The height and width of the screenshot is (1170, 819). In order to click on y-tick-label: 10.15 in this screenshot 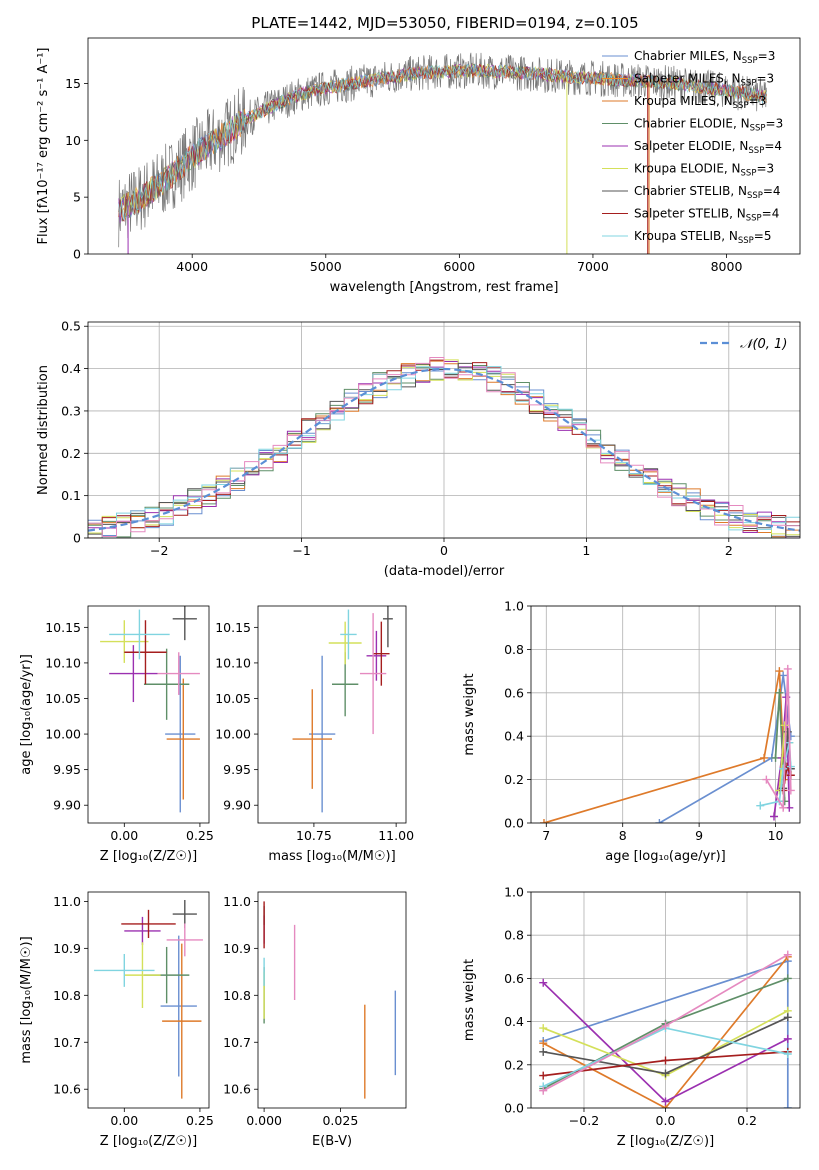, I will do `click(233, 627)`.